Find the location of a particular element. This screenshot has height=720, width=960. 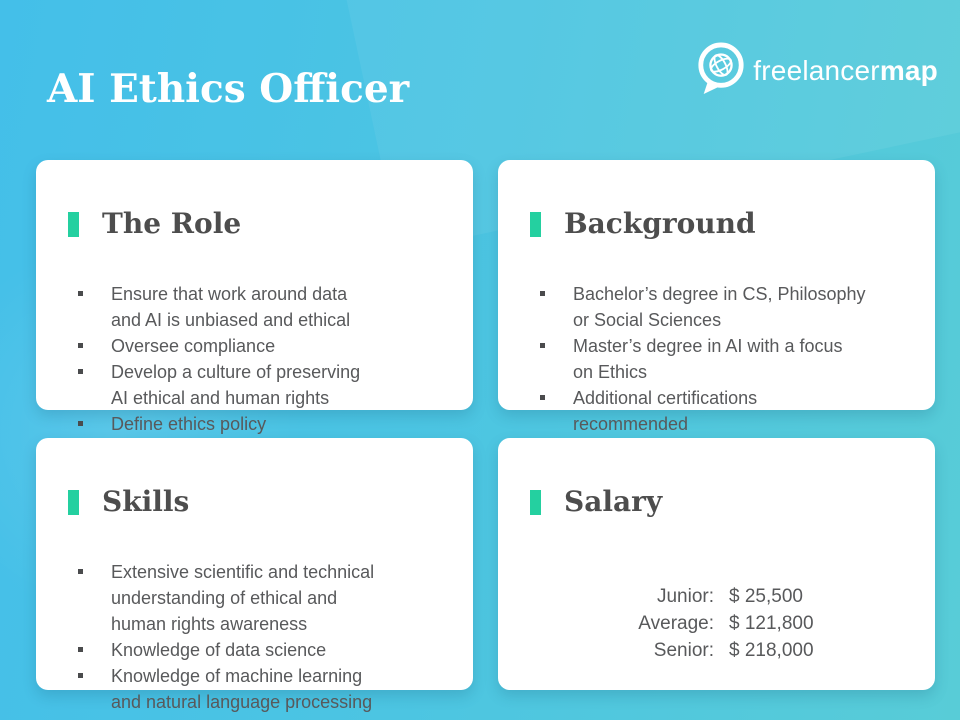

bullet-item: Oversee compliance is located at coordinates (261, 346).